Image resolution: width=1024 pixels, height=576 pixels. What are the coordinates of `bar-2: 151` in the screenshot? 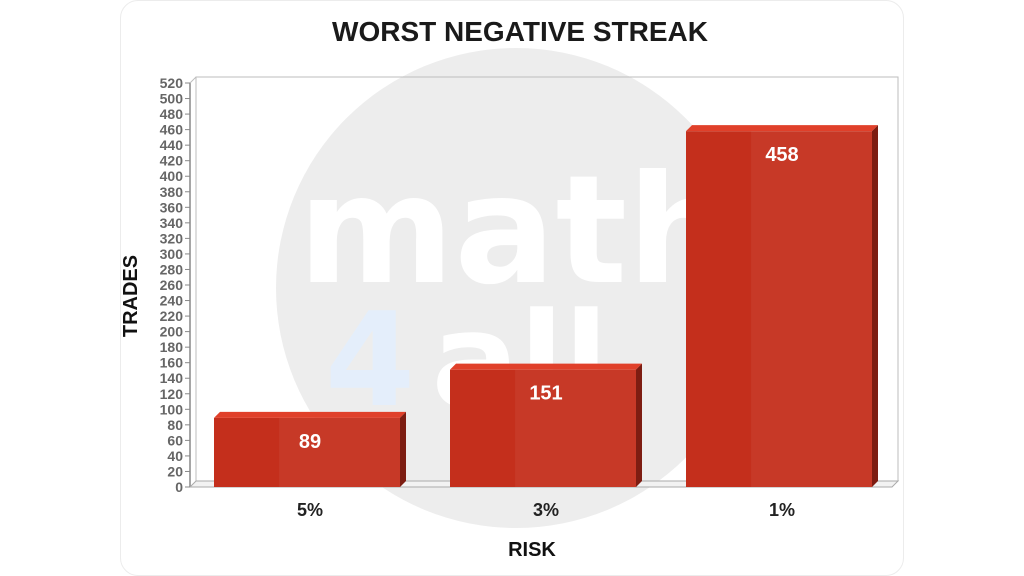 It's located at (546, 425).